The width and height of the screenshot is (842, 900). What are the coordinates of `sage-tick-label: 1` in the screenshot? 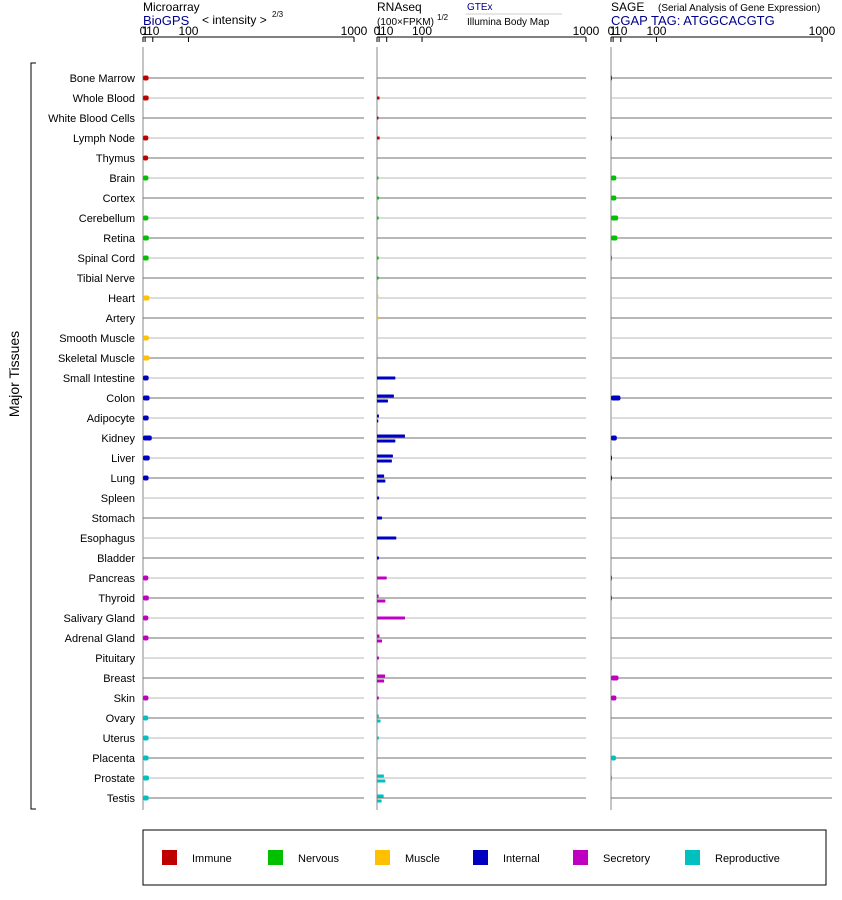 It's located at (613, 31).